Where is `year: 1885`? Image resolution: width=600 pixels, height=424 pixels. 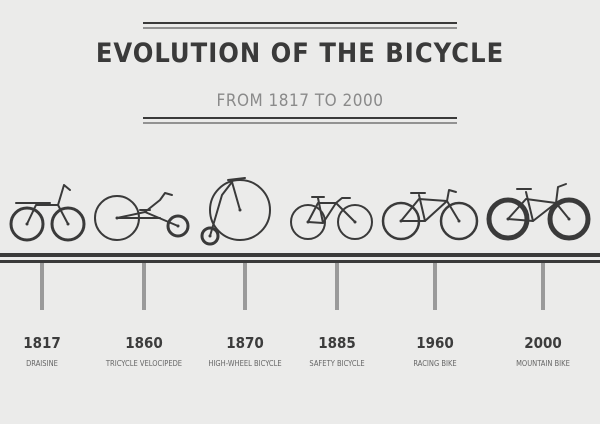
year: 1885 is located at coordinates (337, 343).